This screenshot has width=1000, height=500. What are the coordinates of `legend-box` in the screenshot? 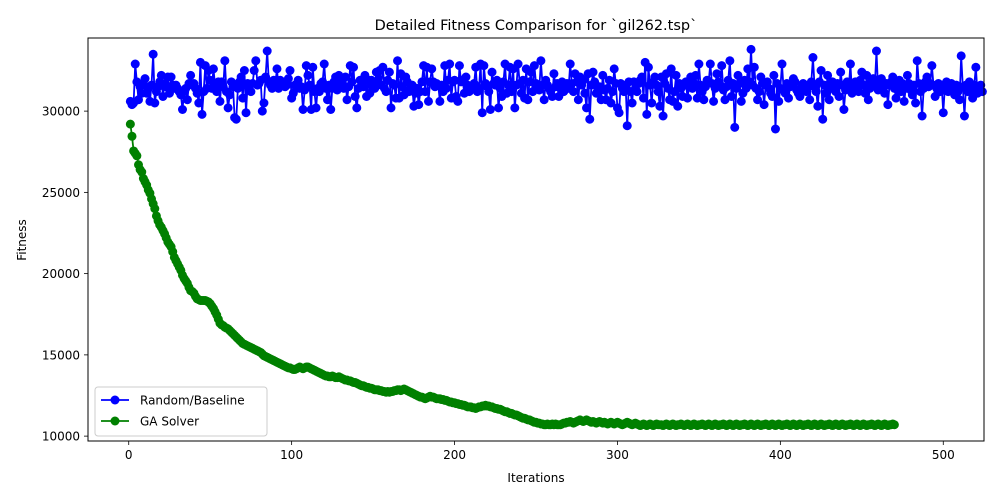 It's located at (181, 411).